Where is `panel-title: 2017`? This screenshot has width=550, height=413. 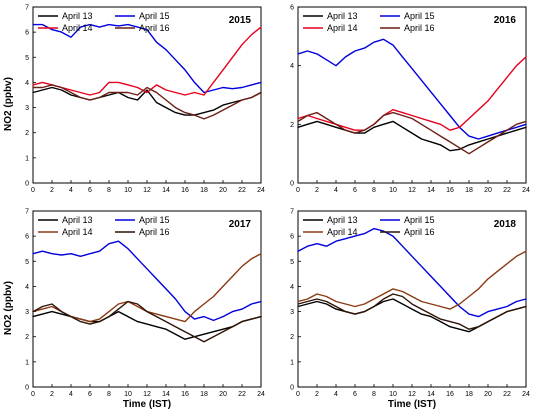 panel-title: 2017 is located at coordinates (240, 224).